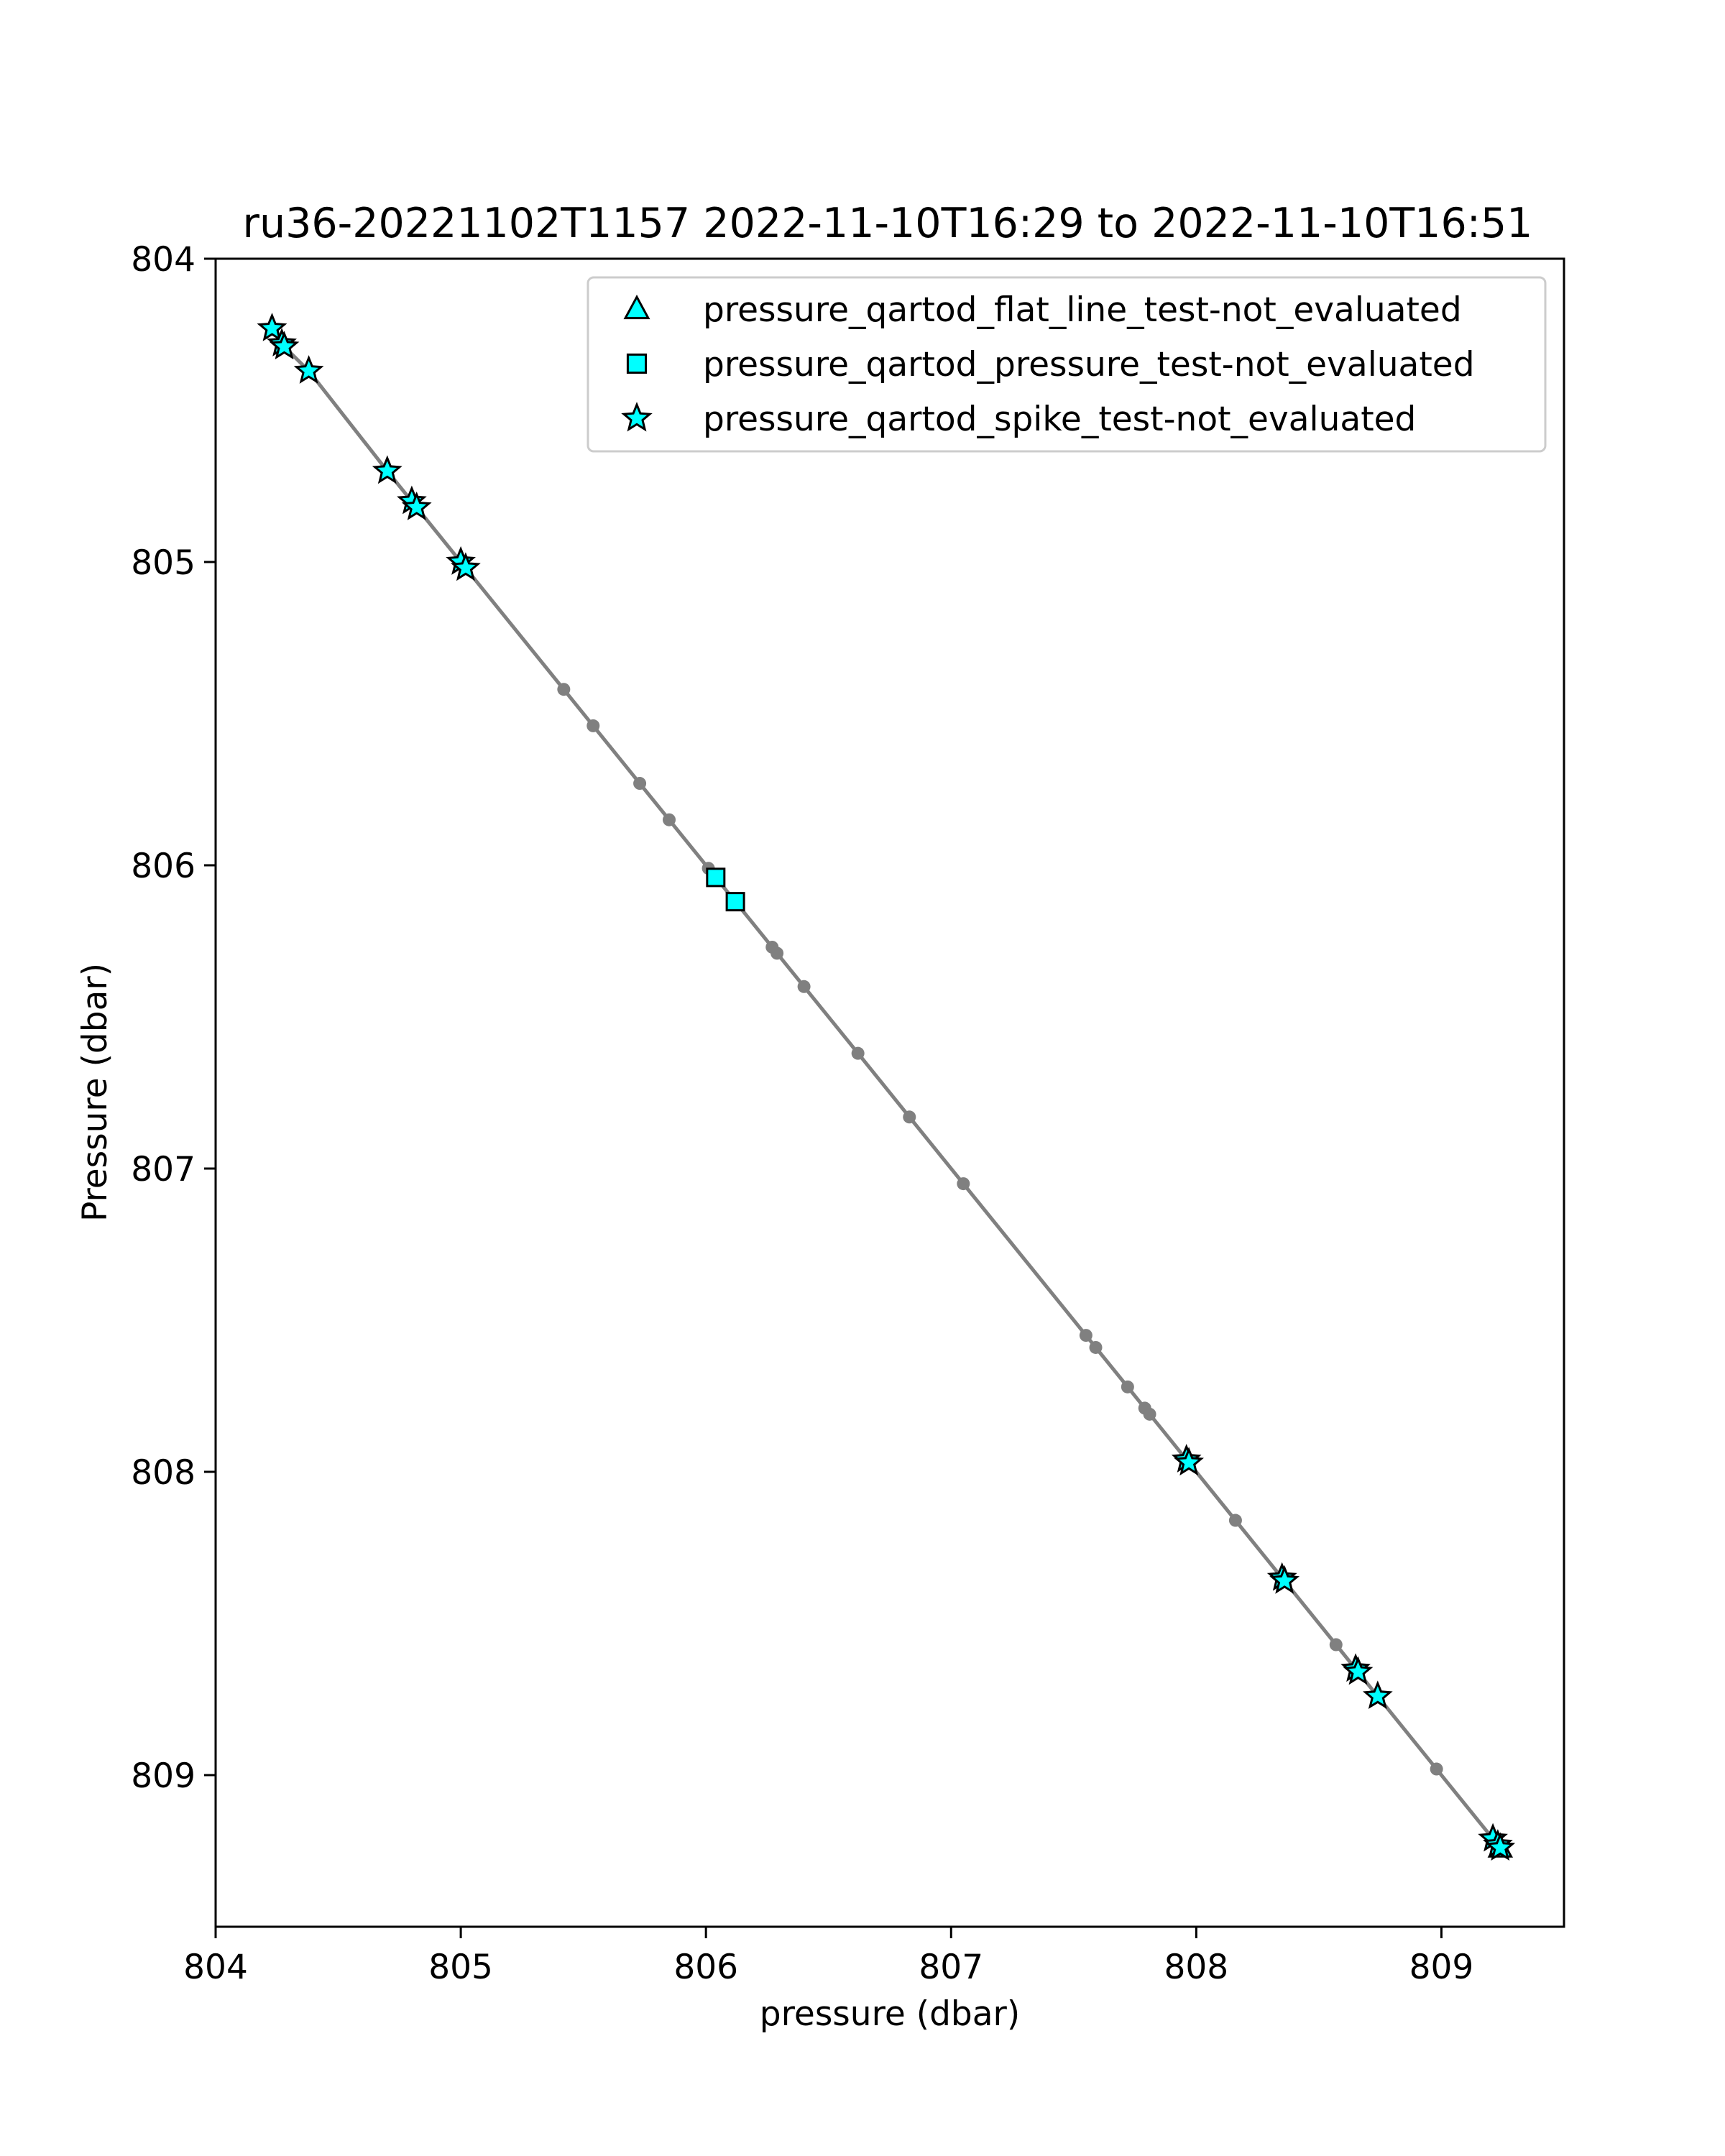 This screenshot has width=1725, height=2156. I want to click on legend-star-marker, so click(637, 417).